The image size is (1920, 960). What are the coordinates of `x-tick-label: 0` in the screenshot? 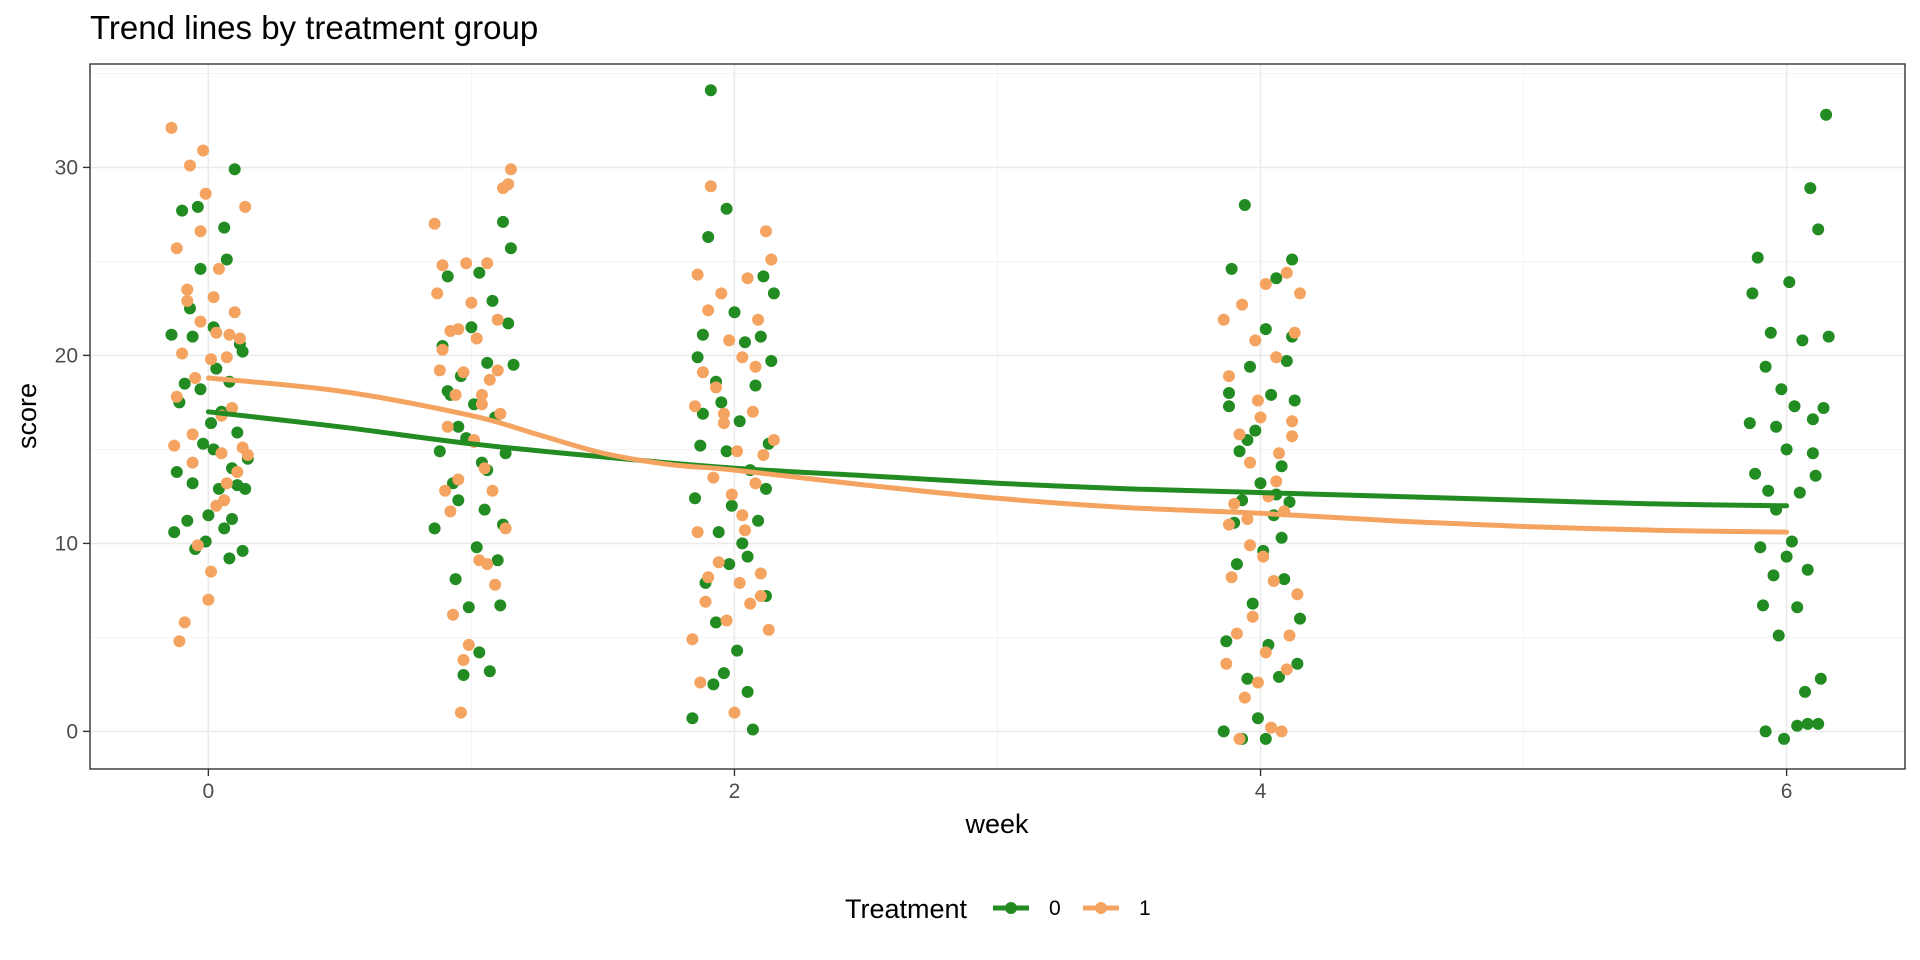 It's located at (209, 791).